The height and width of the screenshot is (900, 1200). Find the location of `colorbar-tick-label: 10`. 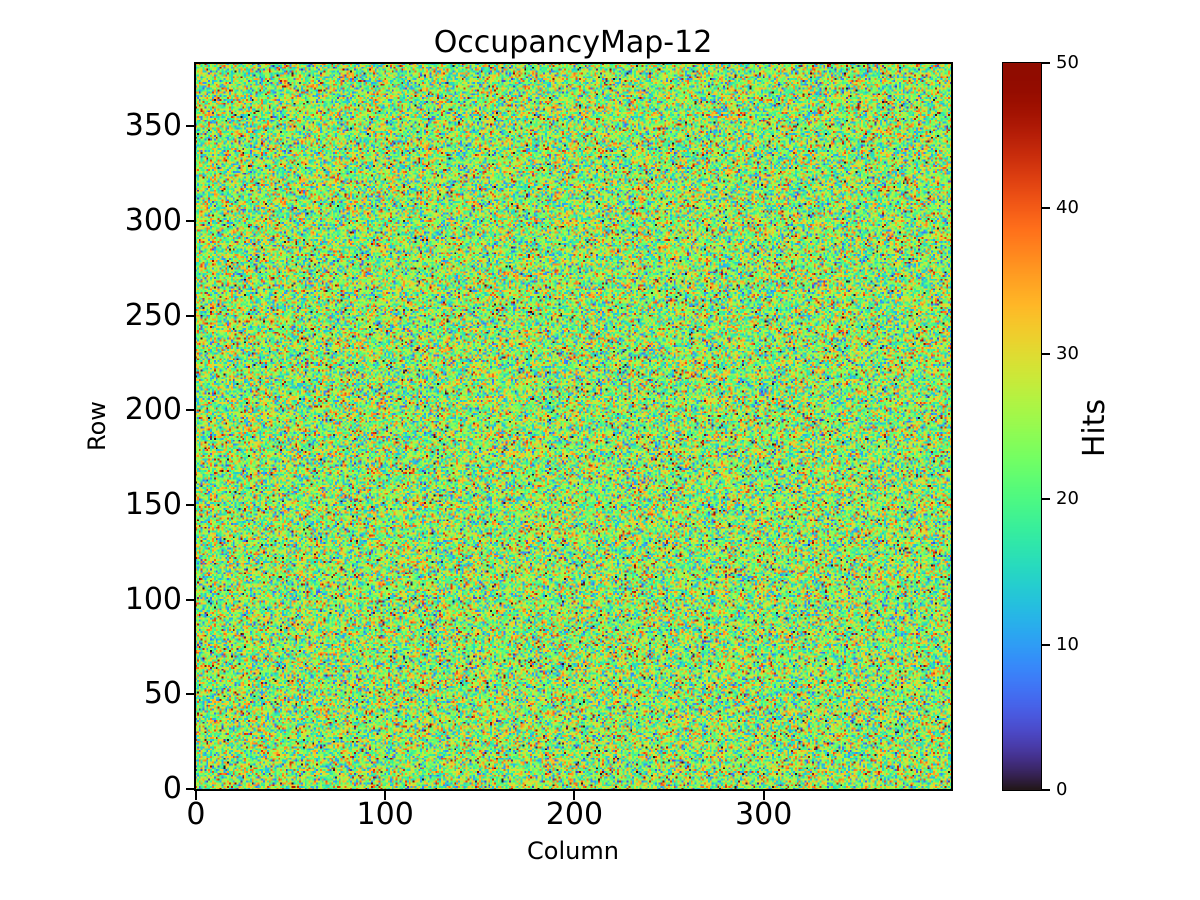

colorbar-tick-label: 10 is located at coordinates (1067, 644).